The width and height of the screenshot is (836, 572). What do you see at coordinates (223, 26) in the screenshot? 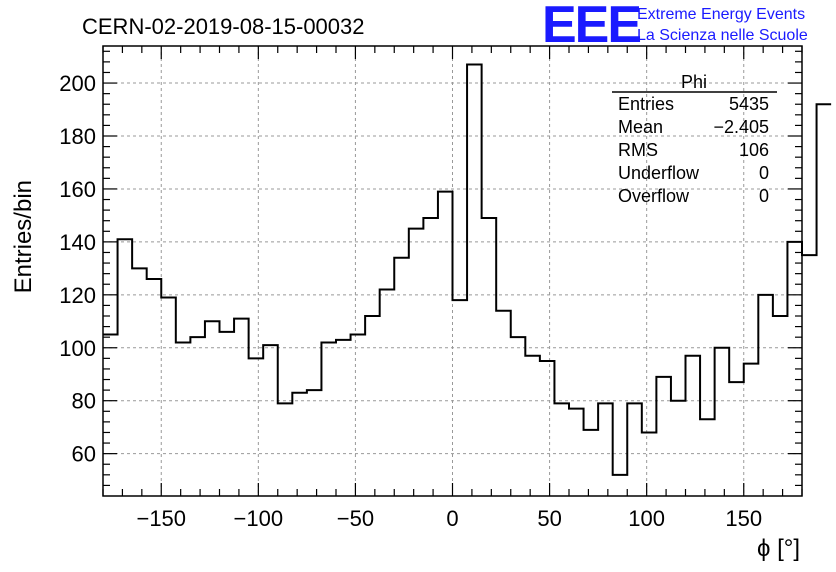
I see `chart-title: CERN-02-2019-08-15-00032` at bounding box center [223, 26].